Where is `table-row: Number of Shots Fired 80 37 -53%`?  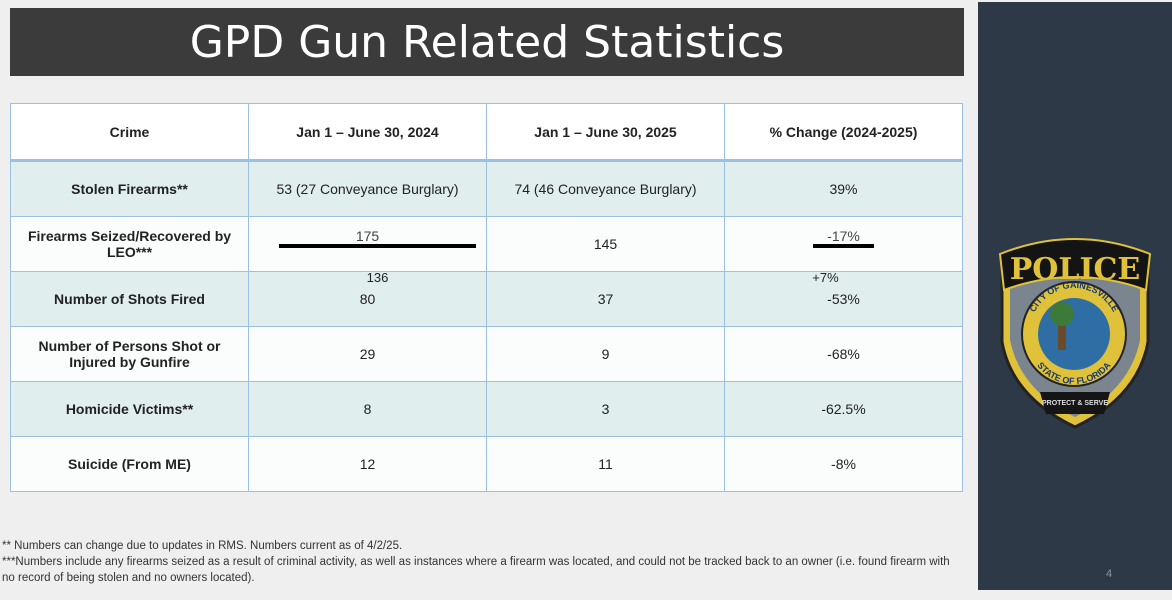
table-row: Number of Shots Fired 80 37 -53% is located at coordinates (486, 299).